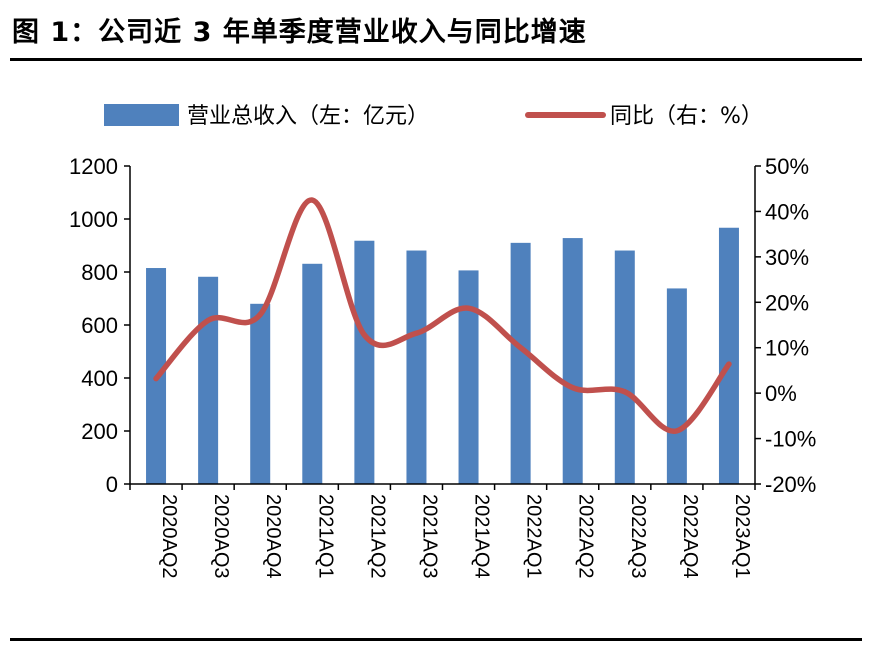 This screenshot has width=882, height=662. What do you see at coordinates (299, 32) in the screenshot?
I see `figure-title: 图 1：公司近 3 年单季度营业收入与同比增速` at bounding box center [299, 32].